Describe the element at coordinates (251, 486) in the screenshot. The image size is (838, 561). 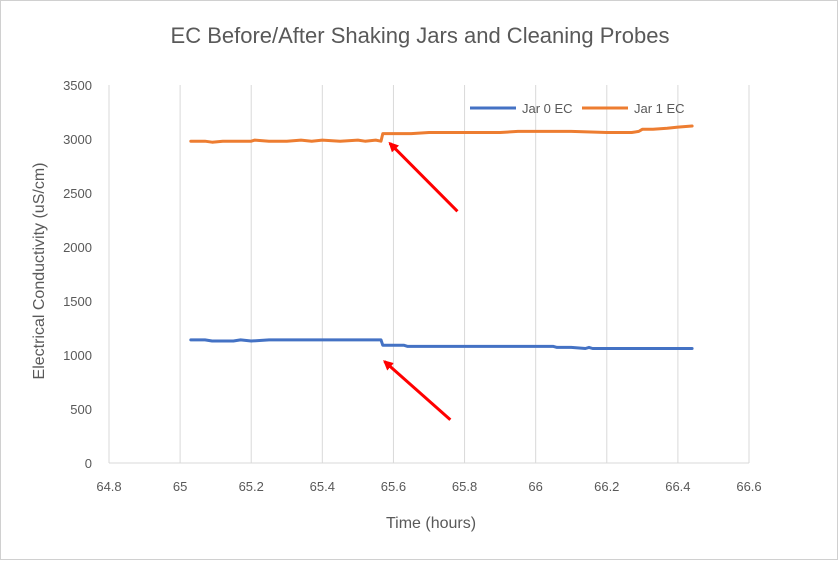
I see `x-tick-label: 65.2` at that location.